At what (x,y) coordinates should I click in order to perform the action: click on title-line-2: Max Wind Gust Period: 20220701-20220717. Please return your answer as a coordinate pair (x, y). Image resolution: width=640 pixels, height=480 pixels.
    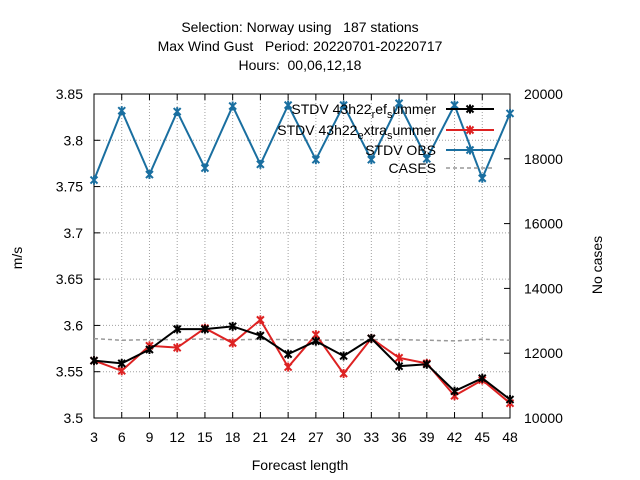
    Looking at the image, I should click on (300, 46).